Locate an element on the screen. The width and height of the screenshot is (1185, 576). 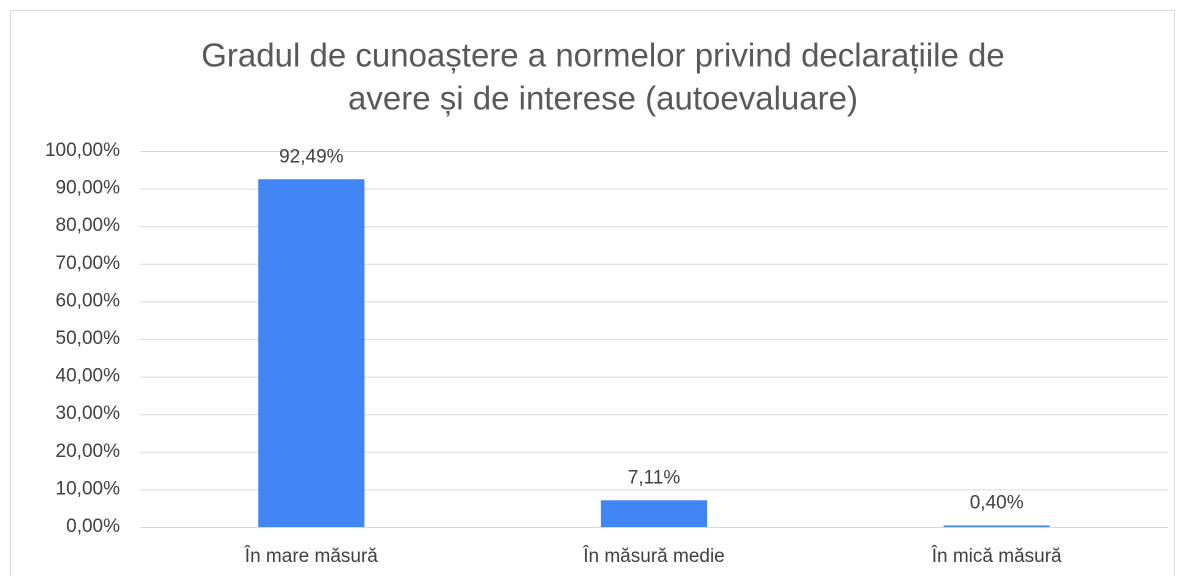
y-tick-label: 0,00% is located at coordinates (93, 526).